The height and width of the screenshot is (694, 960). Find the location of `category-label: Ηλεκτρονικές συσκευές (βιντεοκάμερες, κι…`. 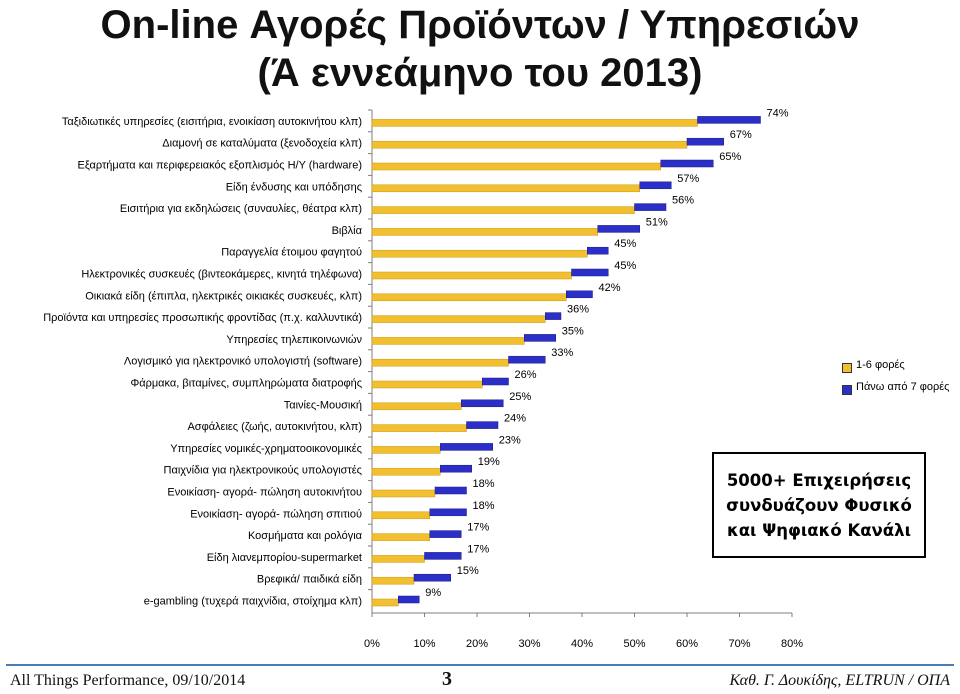

category-label: Ηλεκτρονικές συσκευές (βιντεοκάμερες, κι… is located at coordinates (221, 275).